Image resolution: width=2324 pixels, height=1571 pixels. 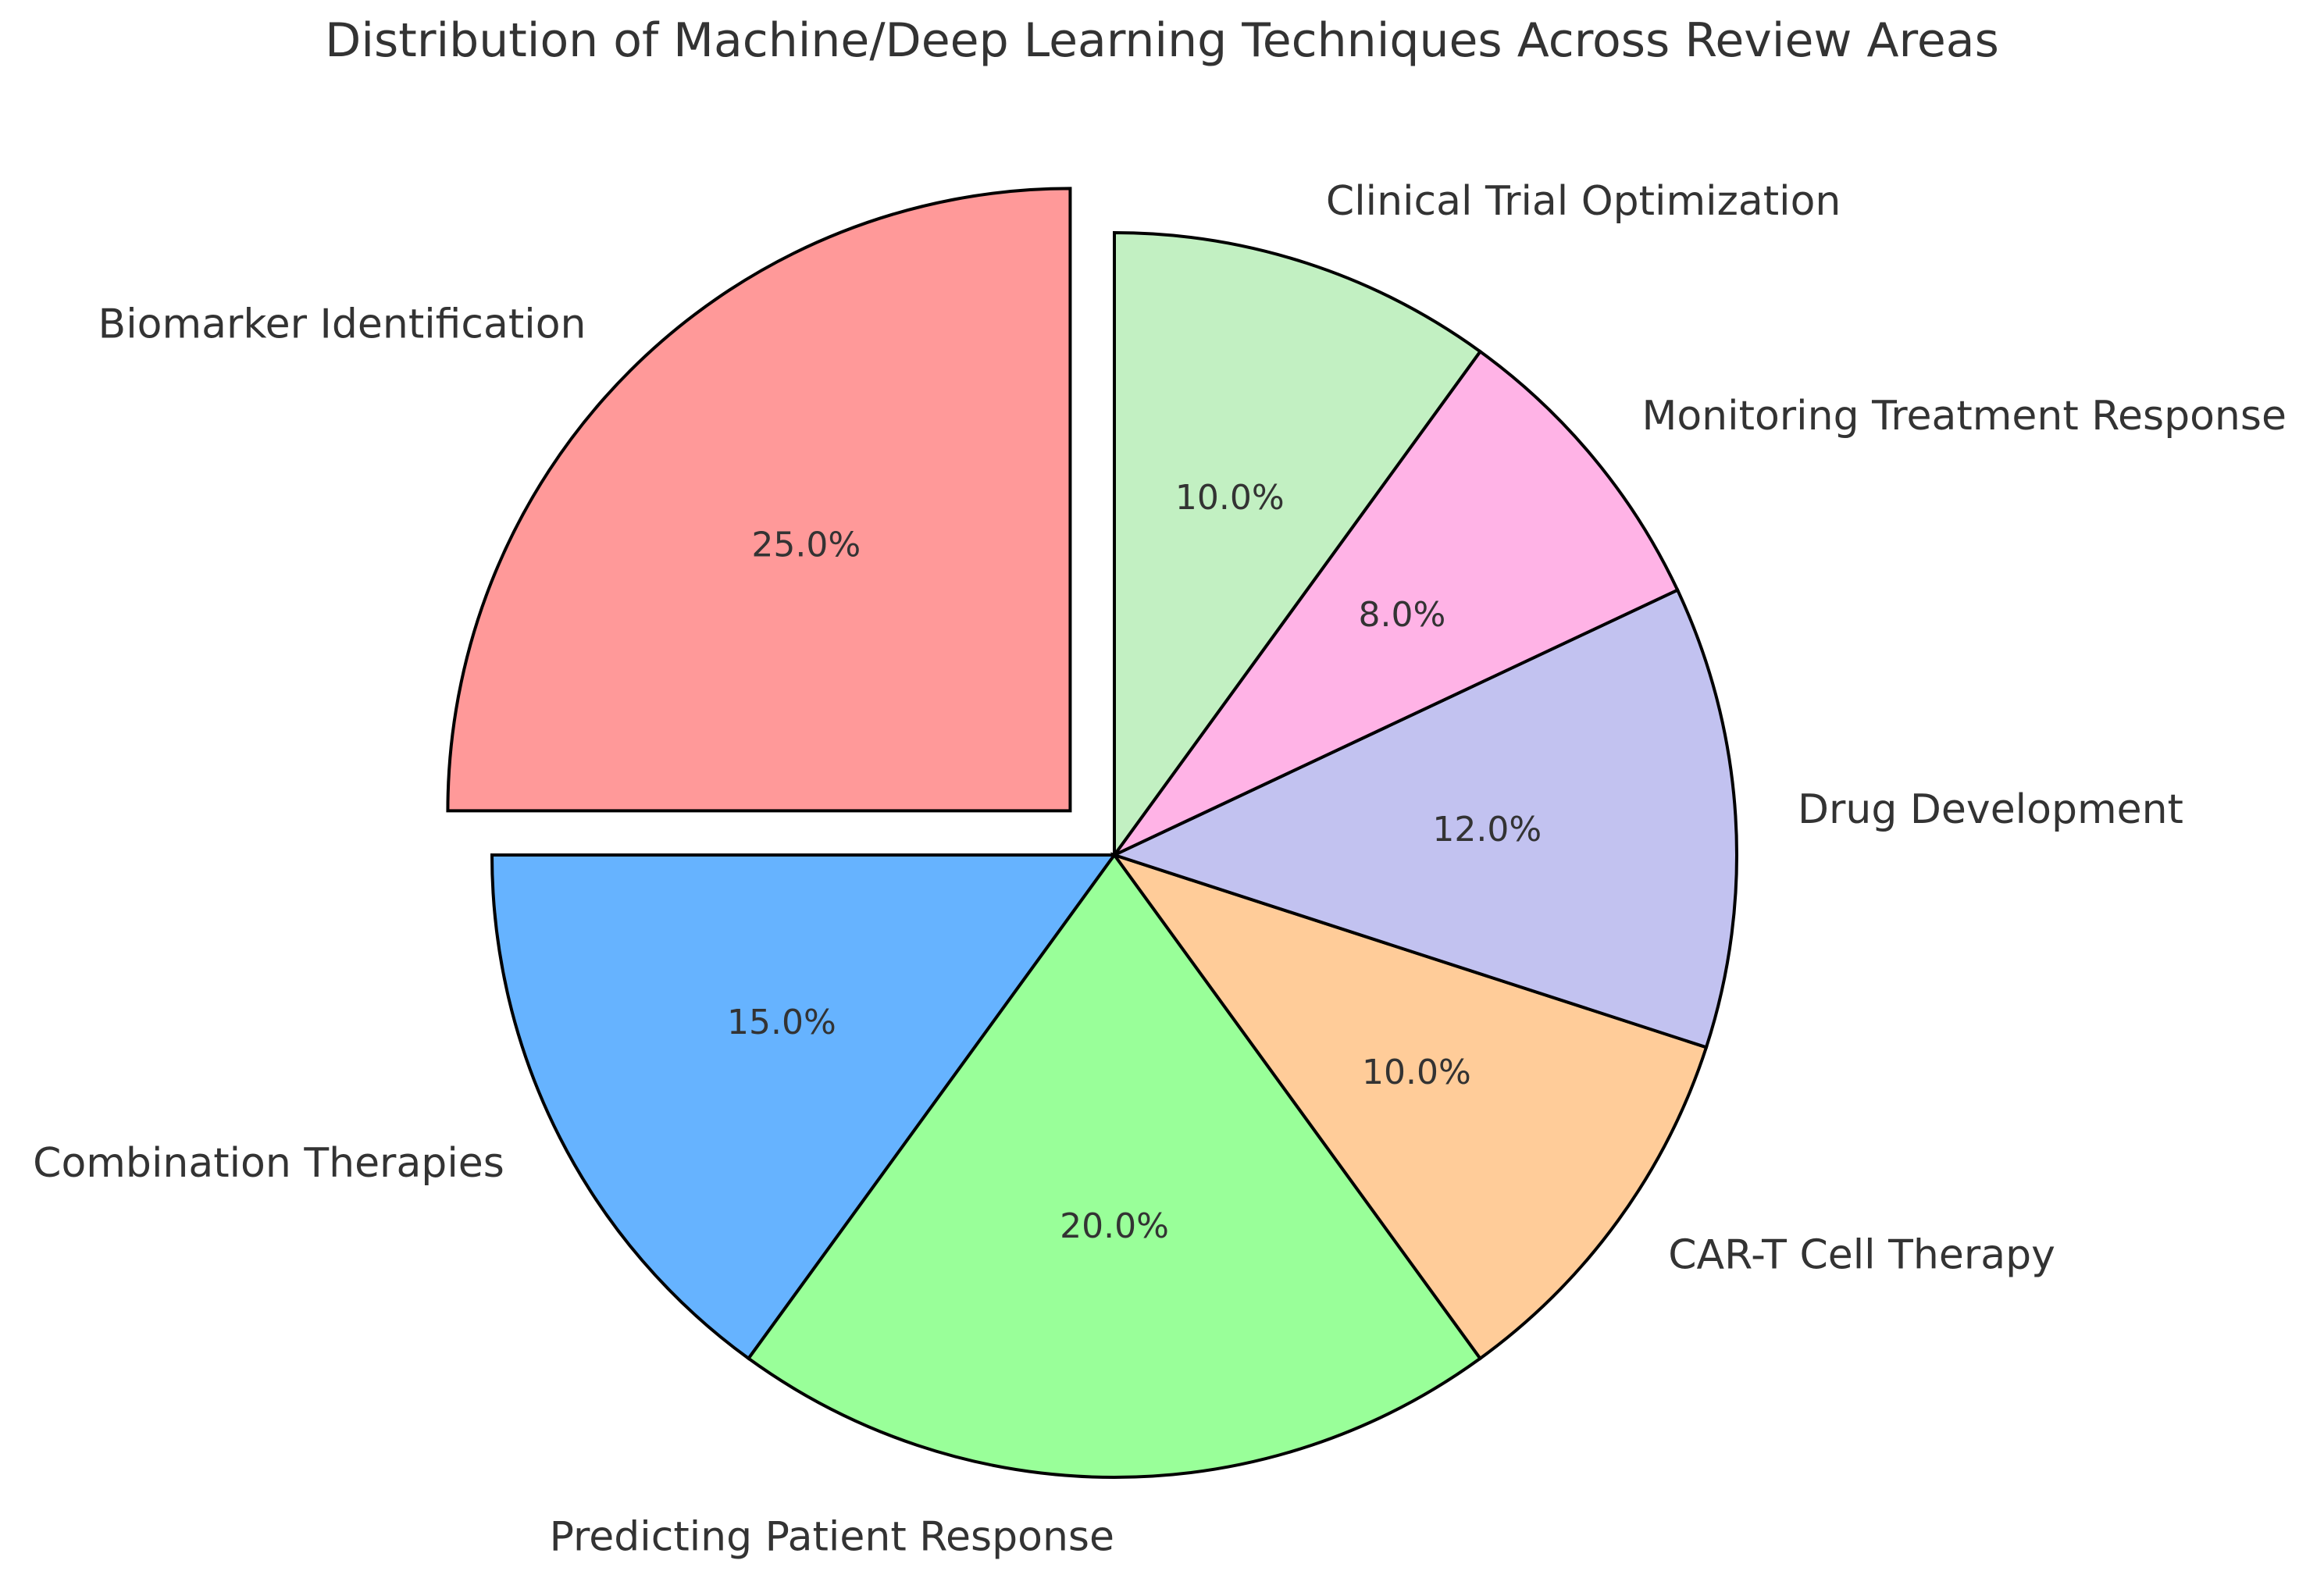 I want to click on pct-label-clinical-trial-optimization: 10.0%, so click(x=1230, y=498).